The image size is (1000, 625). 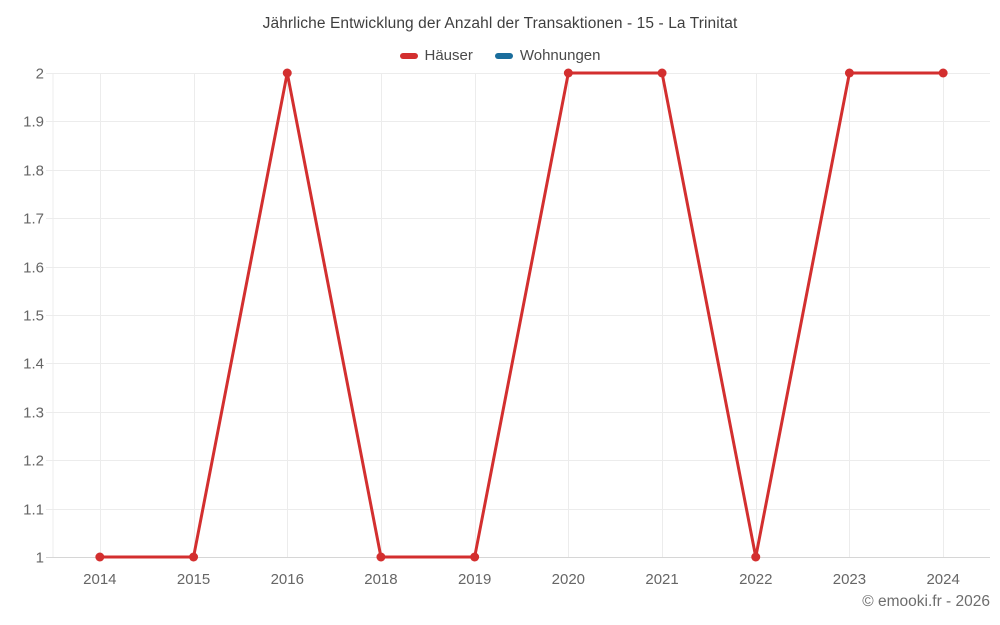 What do you see at coordinates (193, 579) in the screenshot?
I see `x-tick-label: 2015` at bounding box center [193, 579].